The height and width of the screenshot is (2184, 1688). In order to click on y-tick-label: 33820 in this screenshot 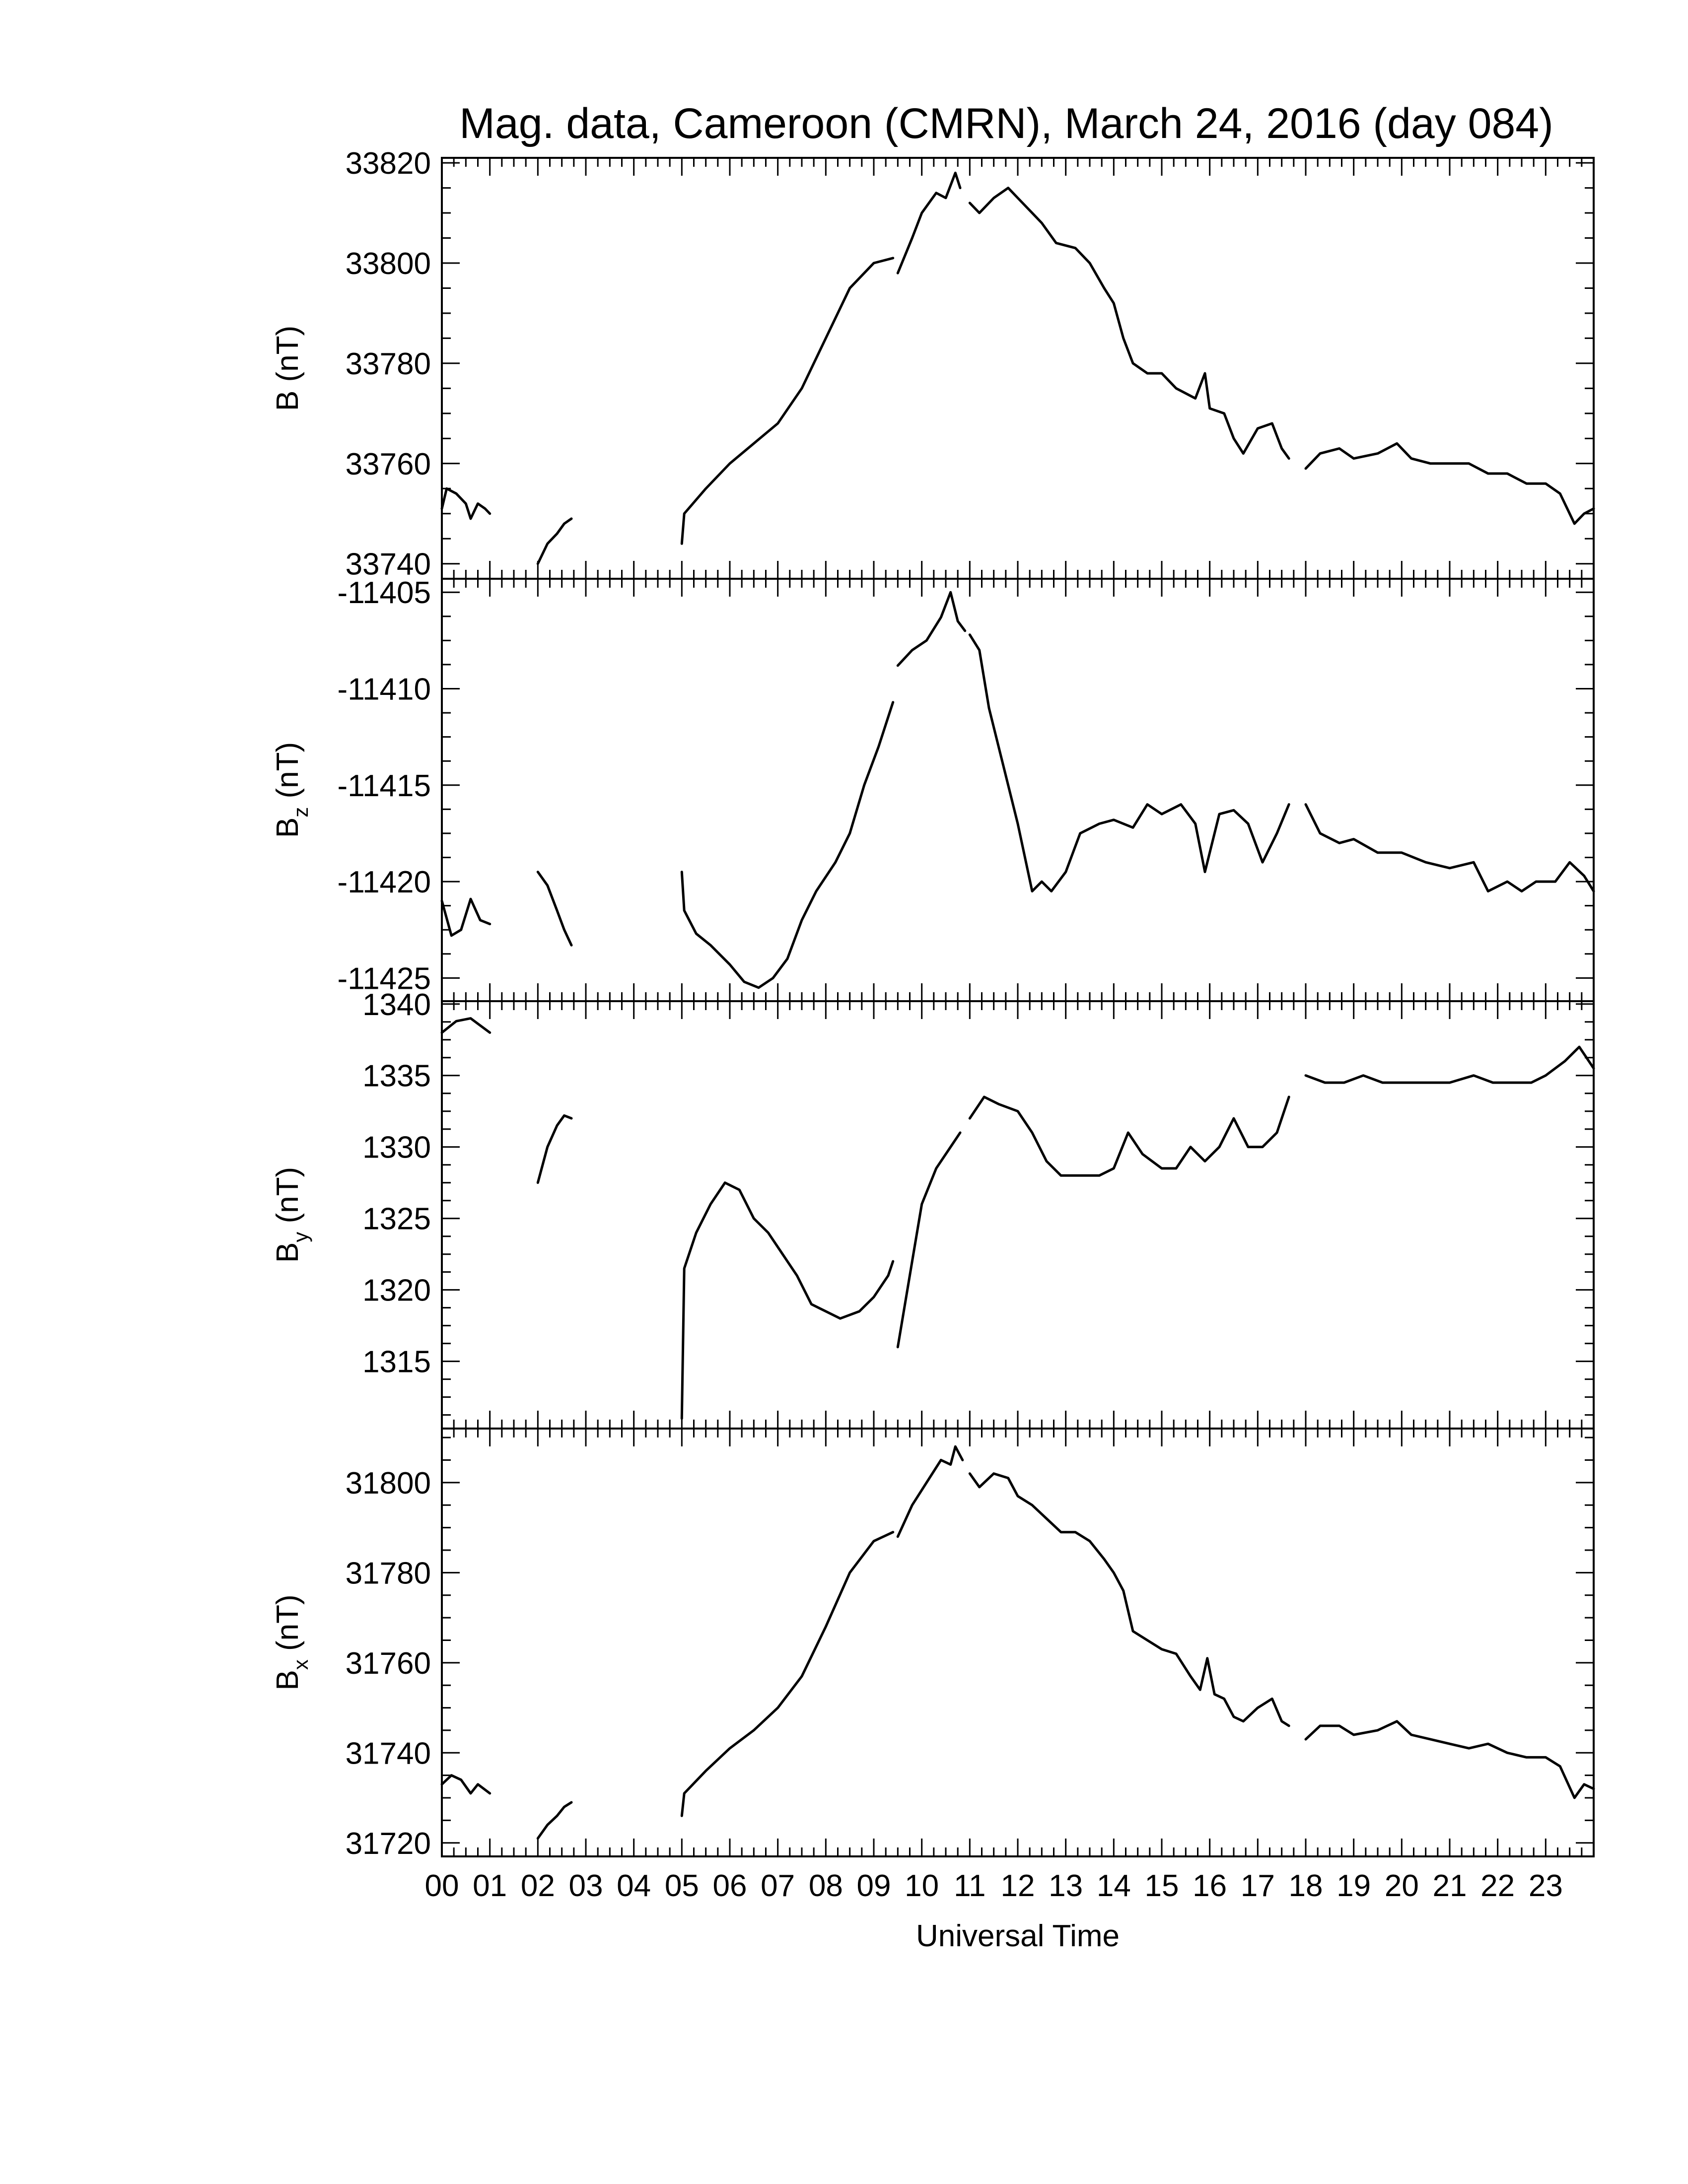, I will do `click(388, 163)`.